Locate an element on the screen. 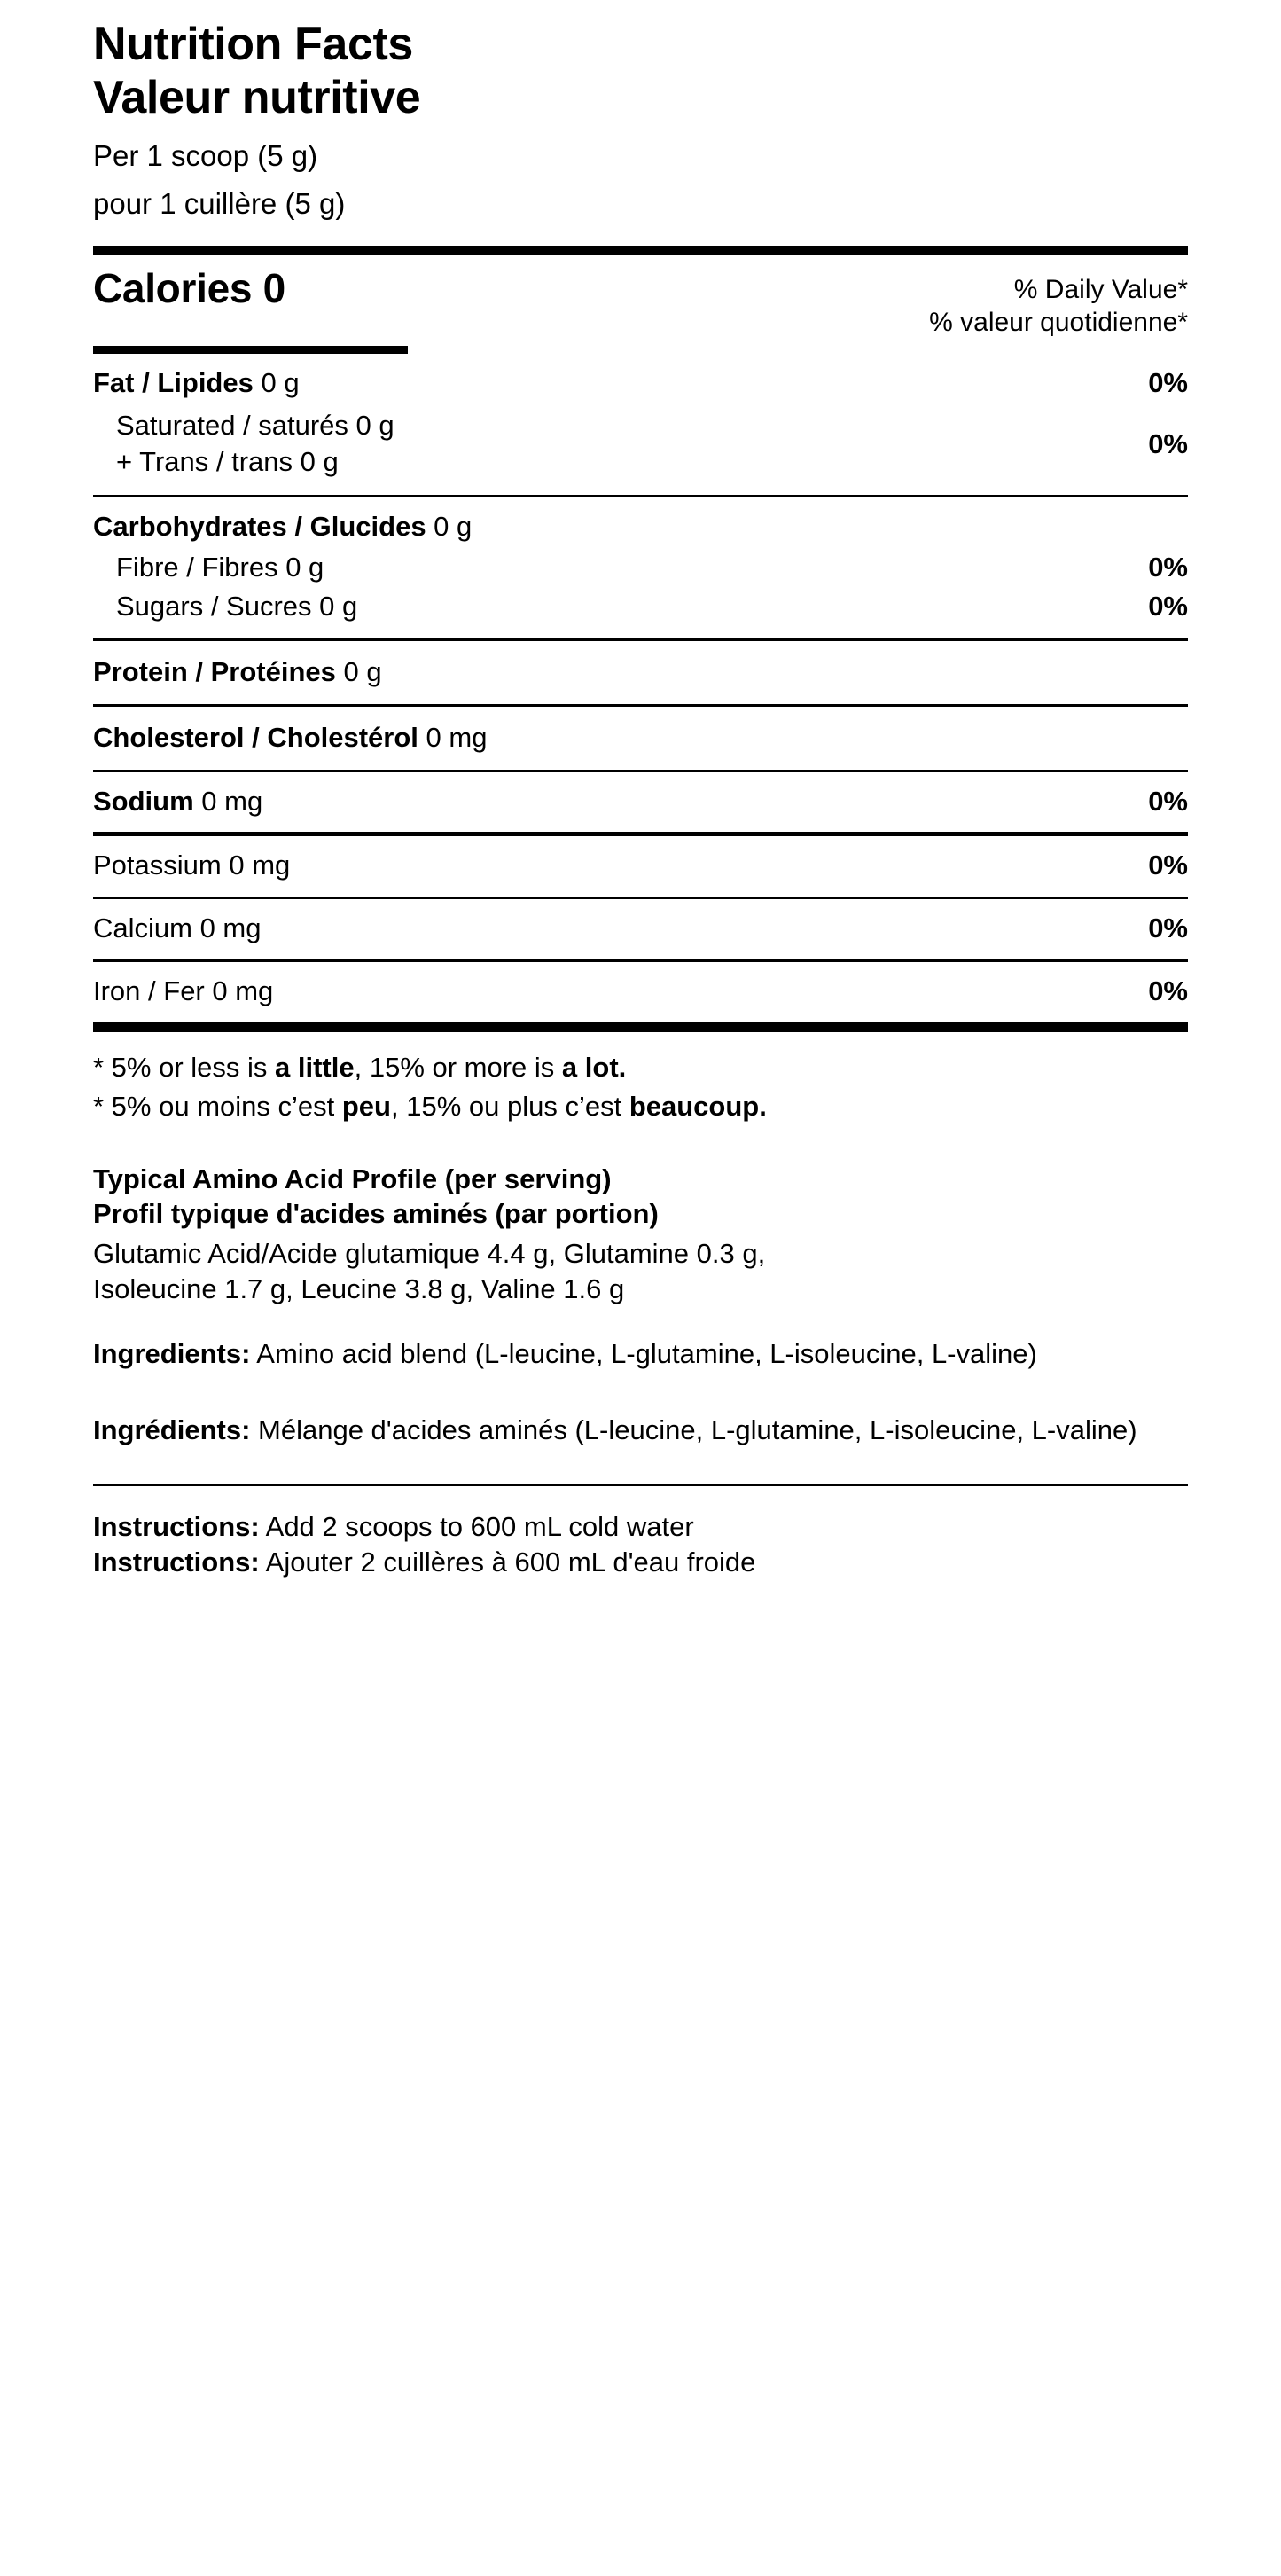 The height and width of the screenshot is (2576, 1281). sugars-percent: 0% is located at coordinates (1168, 606).